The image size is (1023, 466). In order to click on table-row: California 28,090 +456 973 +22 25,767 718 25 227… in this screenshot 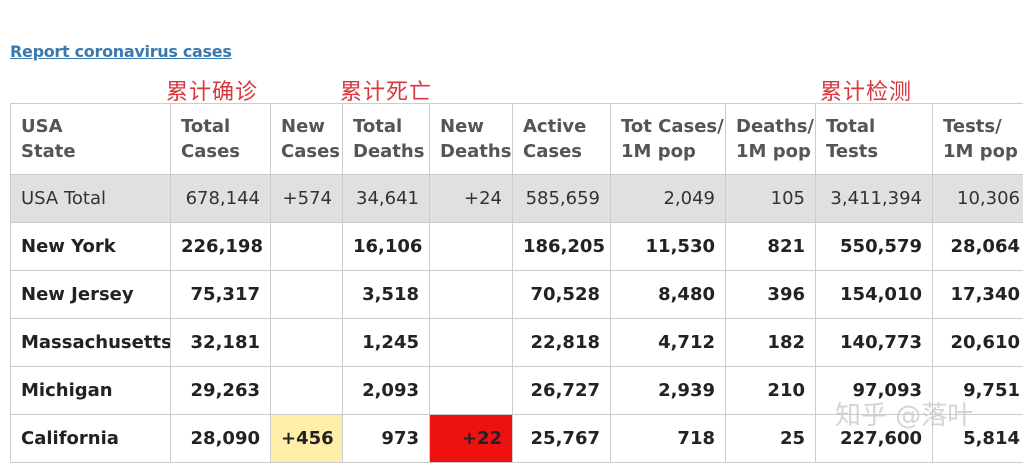, I will do `click(516, 438)`.